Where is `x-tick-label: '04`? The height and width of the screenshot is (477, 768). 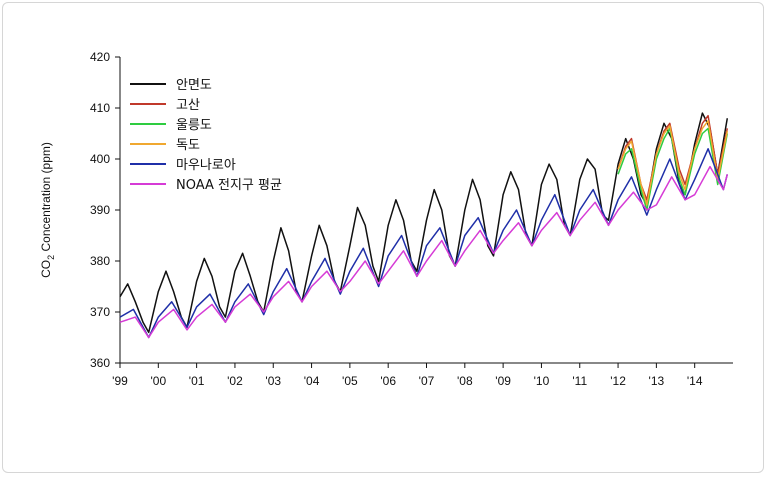 x-tick-label: '04 is located at coordinates (312, 381).